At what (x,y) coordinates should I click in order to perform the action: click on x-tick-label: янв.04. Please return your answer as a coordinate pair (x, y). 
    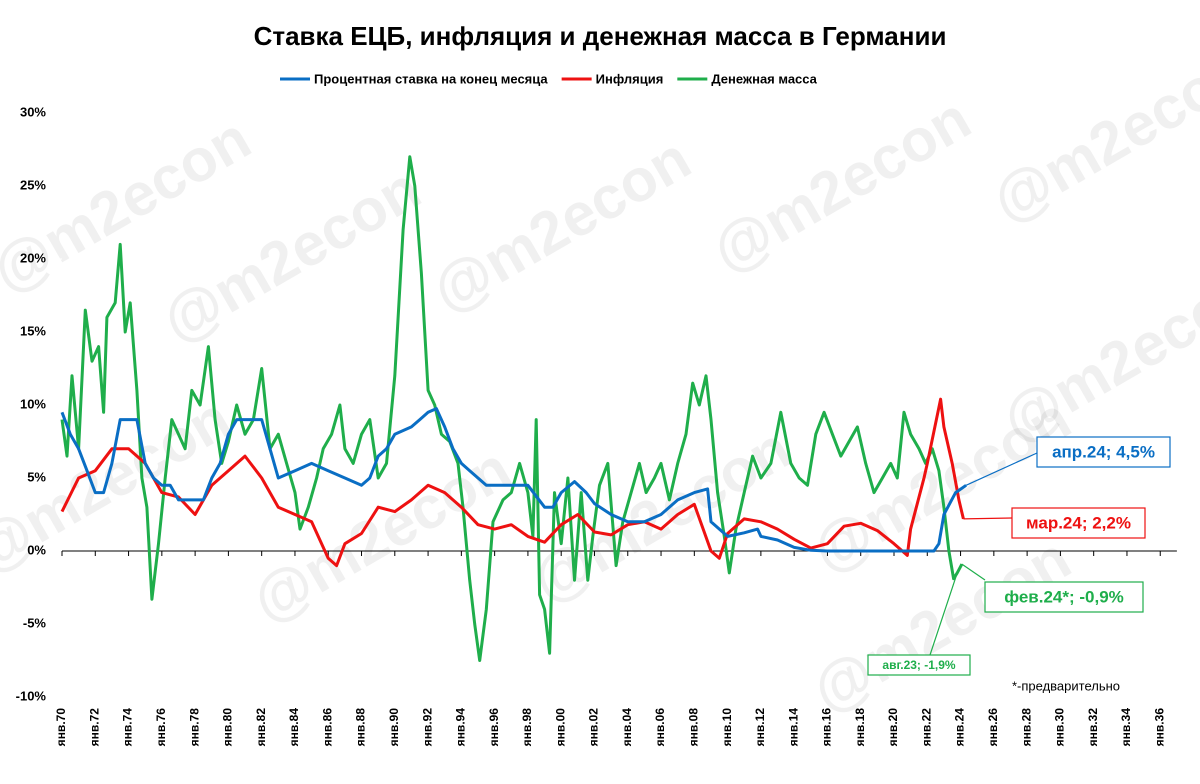
    Looking at the image, I should click on (627, 727).